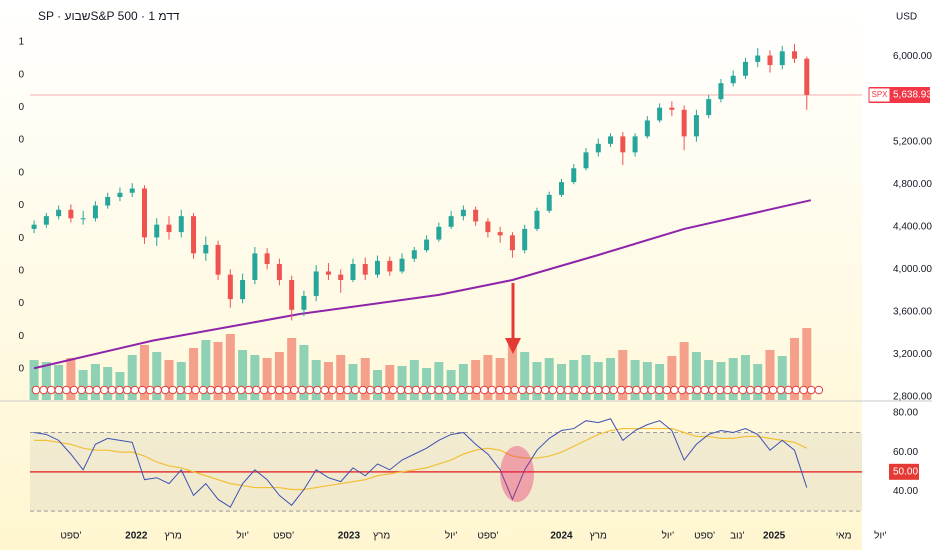 This screenshot has height=550, width=932. I want to click on symbol-tag, so click(879, 95).